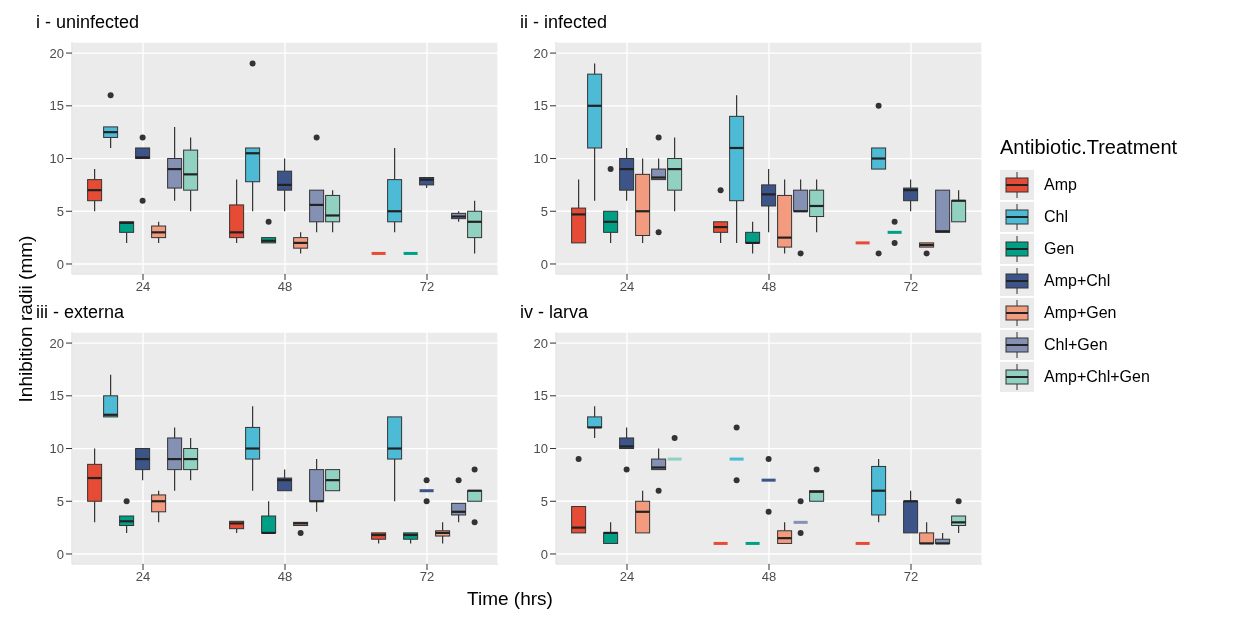  I want to click on legend-label: Chl+Gen, so click(1076, 345).